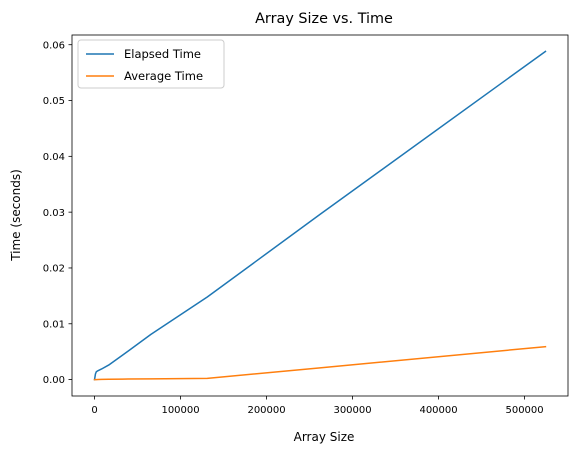  I want to click on legend: Elapsed Time Average Time, so click(151, 64).